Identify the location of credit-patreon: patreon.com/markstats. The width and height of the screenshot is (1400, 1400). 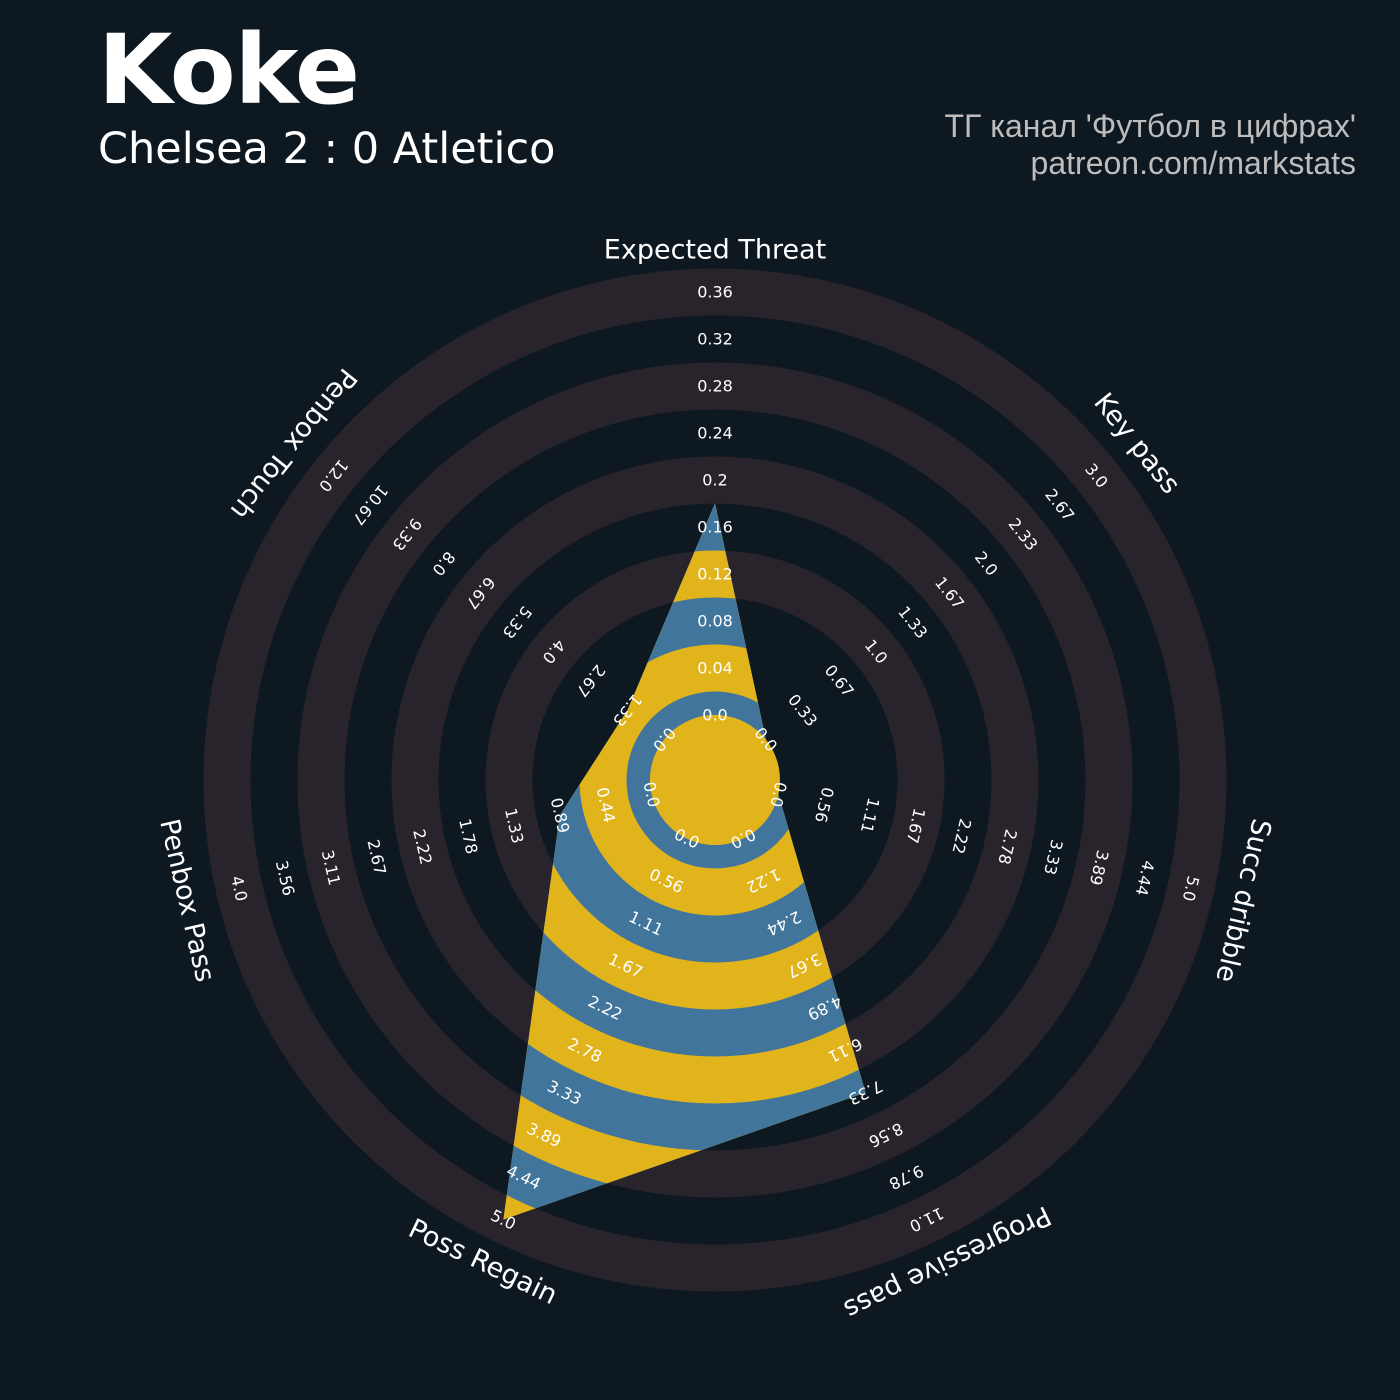
(1193, 163).